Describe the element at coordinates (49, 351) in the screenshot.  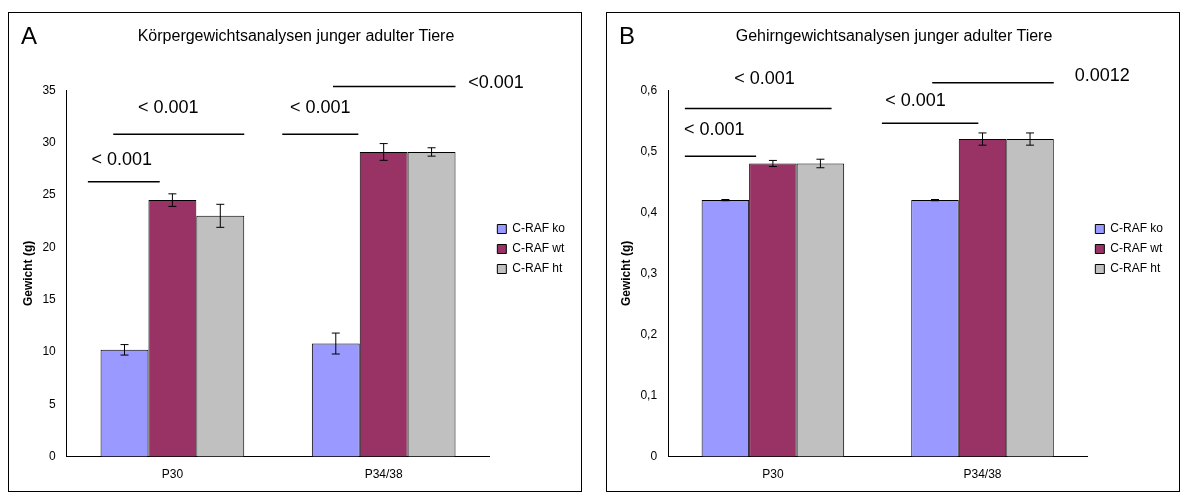
I see `y-tick-label: 10` at that location.